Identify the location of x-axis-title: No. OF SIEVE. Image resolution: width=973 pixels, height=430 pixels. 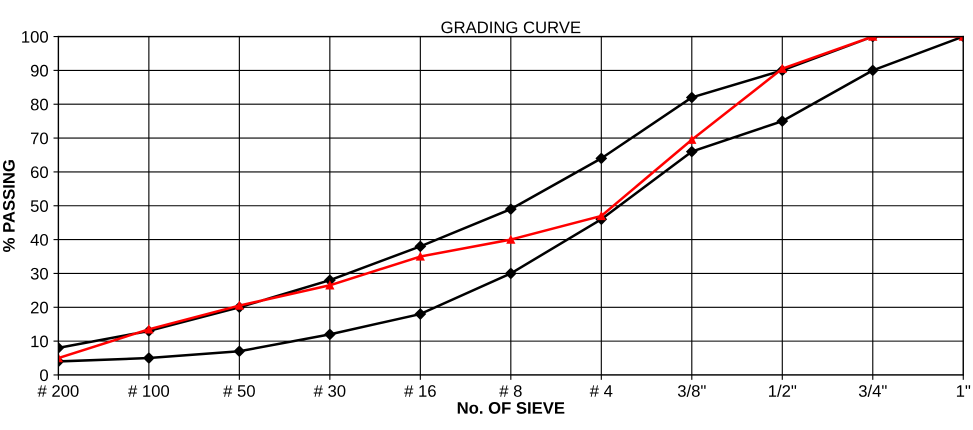
(511, 408).